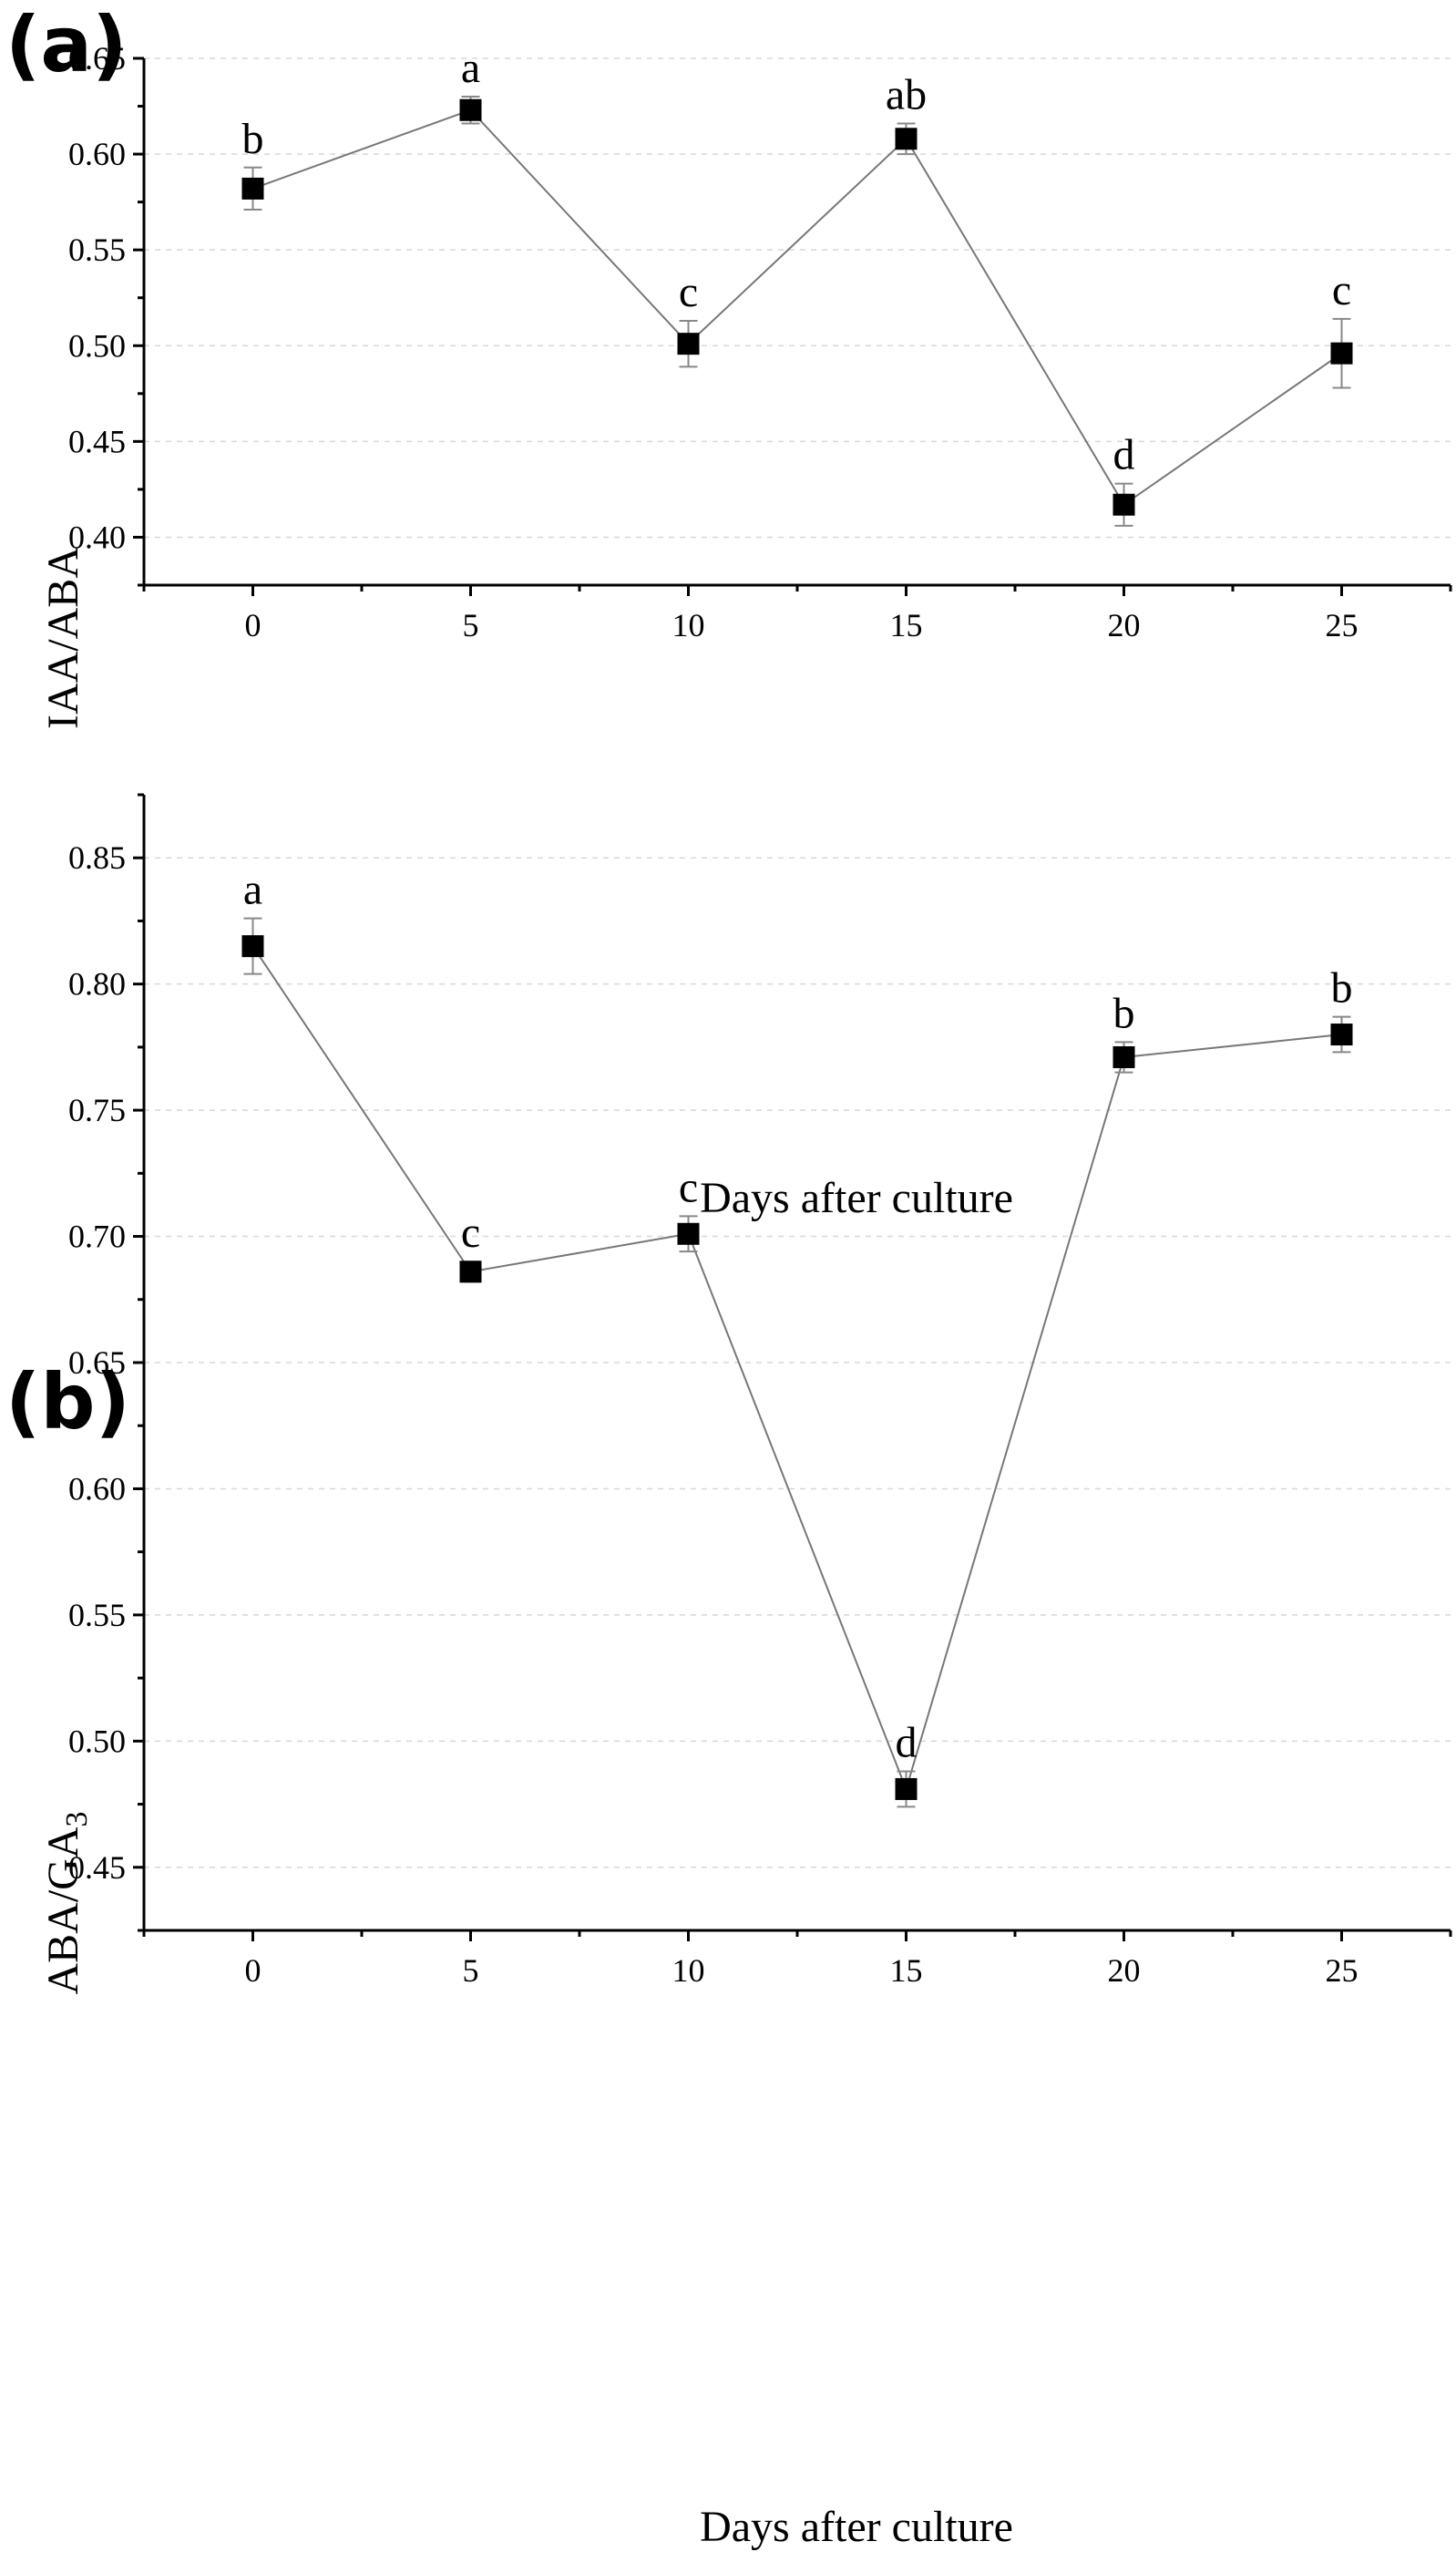 Image resolution: width=1456 pixels, height=2562 pixels. Describe the element at coordinates (688, 1187) in the screenshot. I see `significance-letter-b-2: c` at that location.